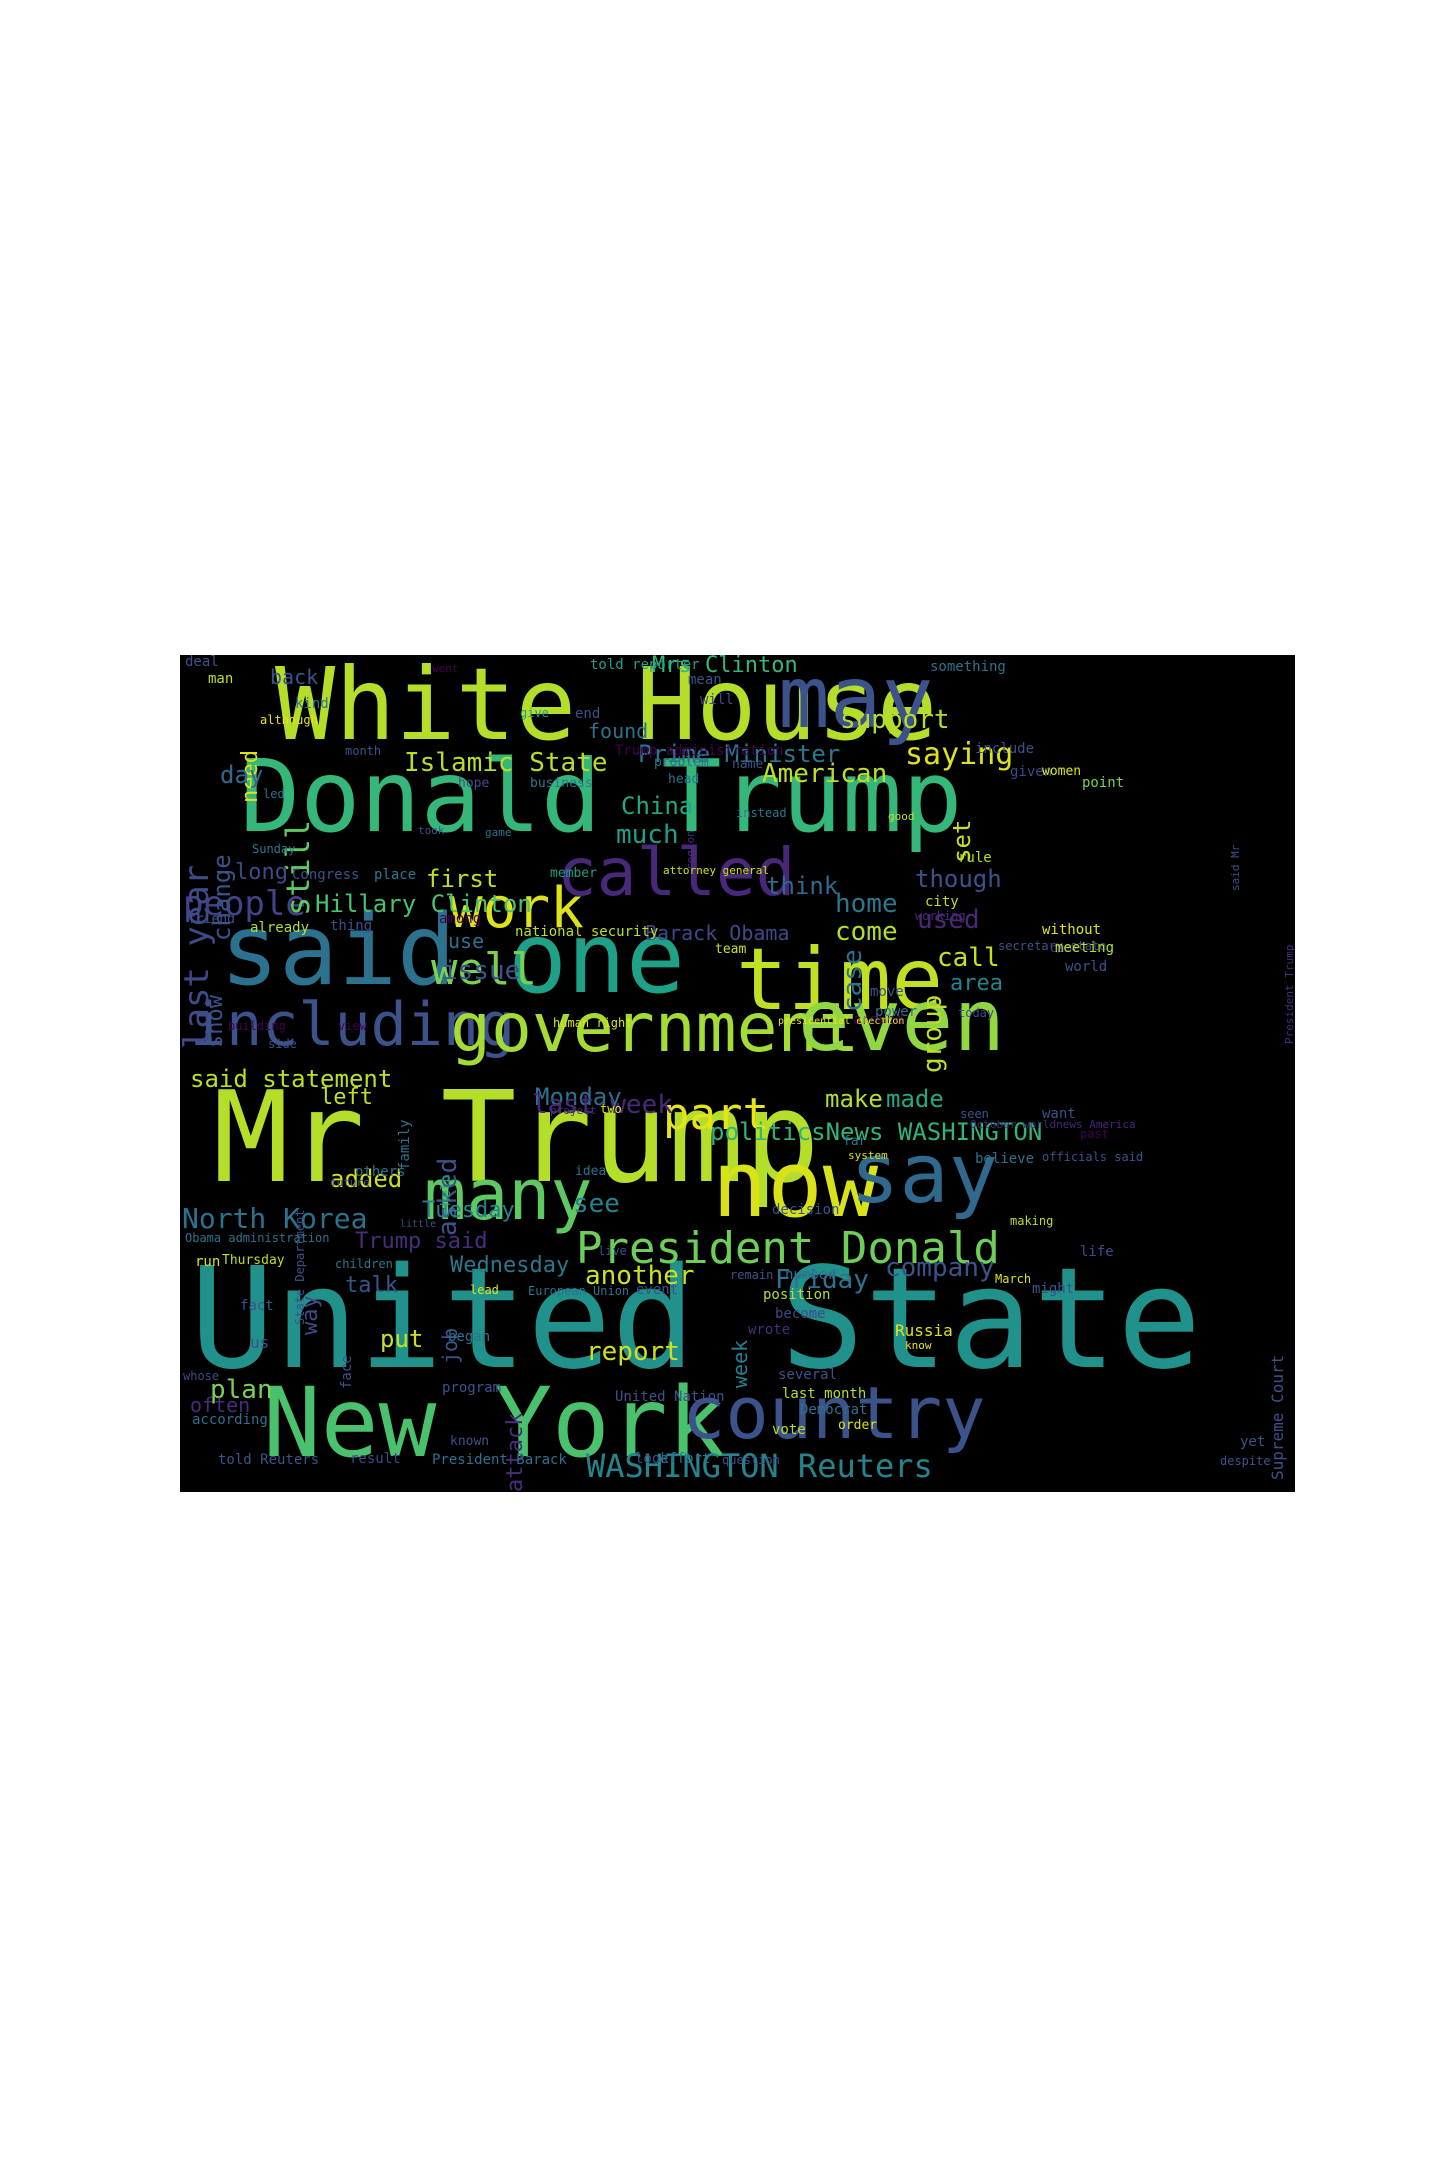 The width and height of the screenshot is (1440, 2160). Describe the element at coordinates (822, 1280) in the screenshot. I see `word-friday: Friday` at that location.